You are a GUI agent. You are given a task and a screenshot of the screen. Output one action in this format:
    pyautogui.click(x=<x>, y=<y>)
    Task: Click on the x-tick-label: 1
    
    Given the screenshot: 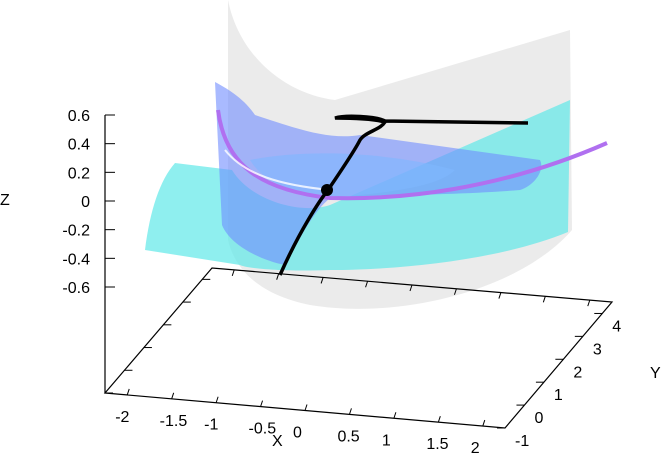 What is the action you would take?
    pyautogui.click(x=386, y=440)
    